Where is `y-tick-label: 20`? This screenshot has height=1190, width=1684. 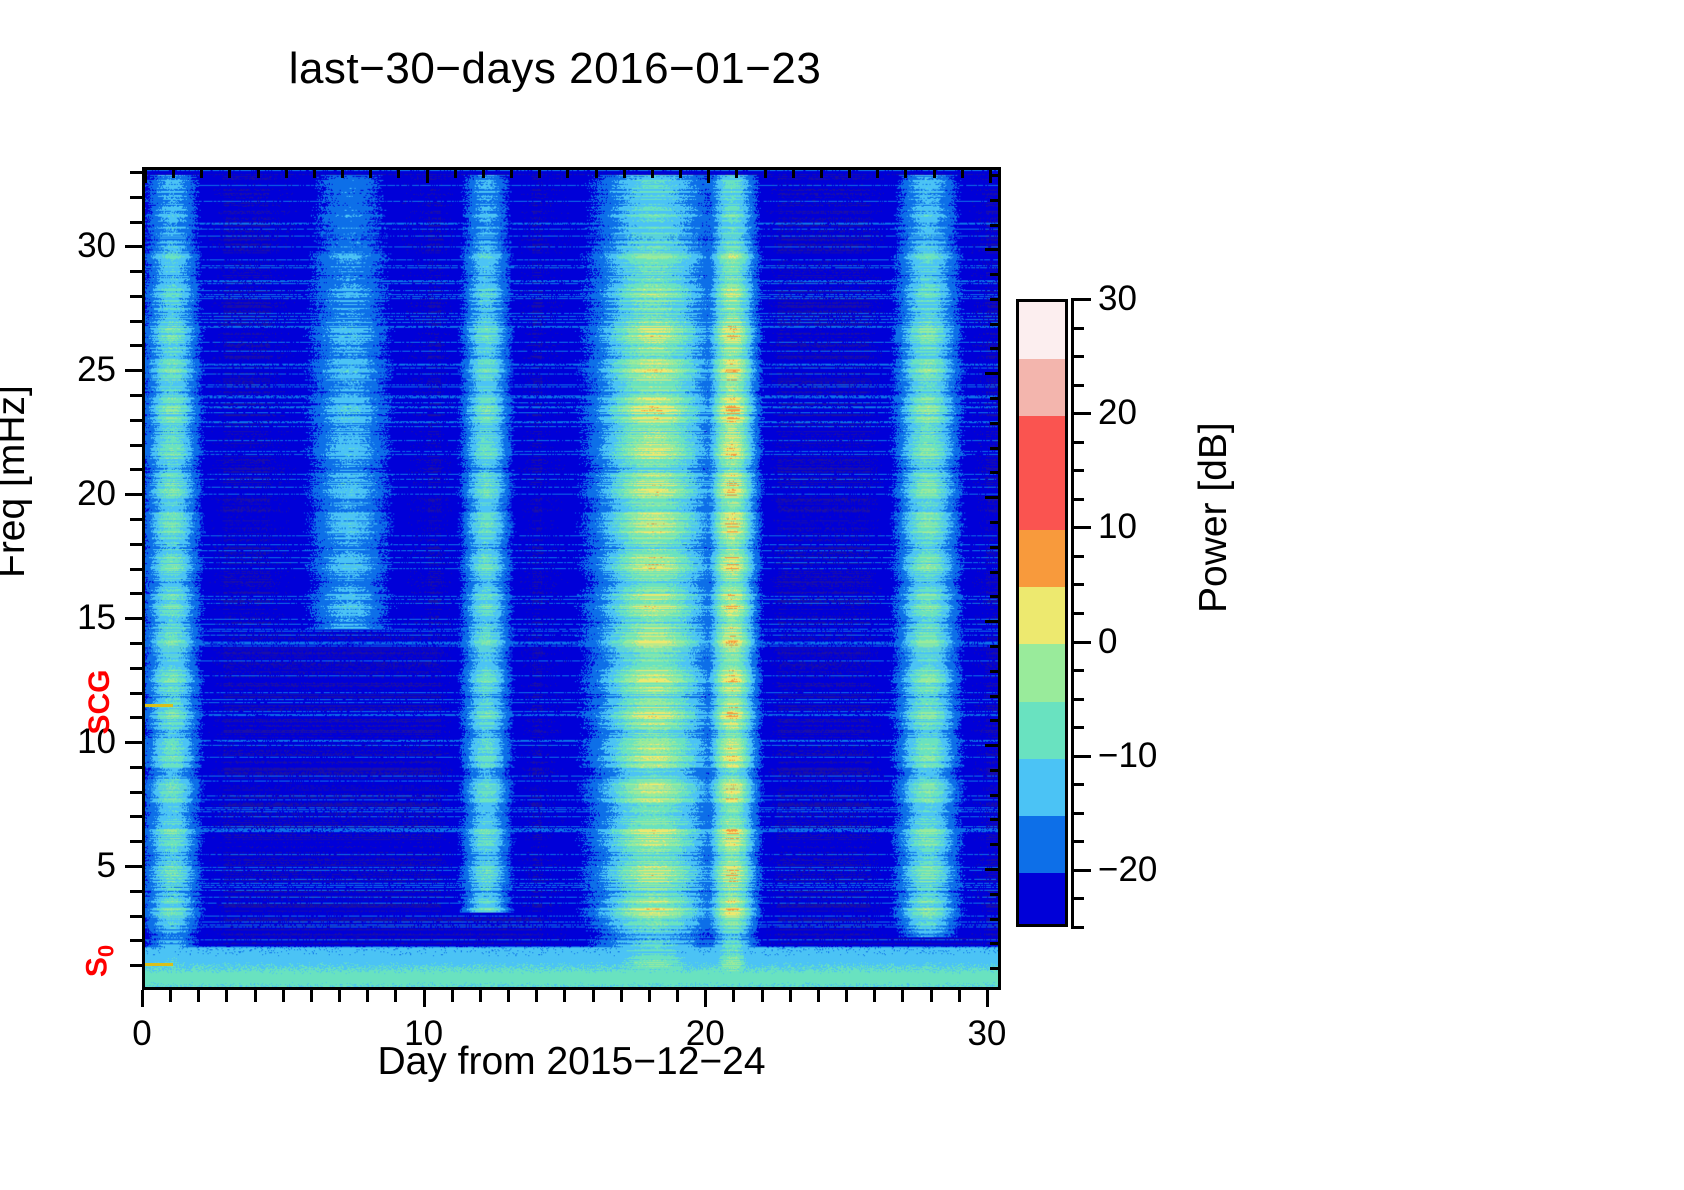 y-tick-label: 20 is located at coordinates (96, 494).